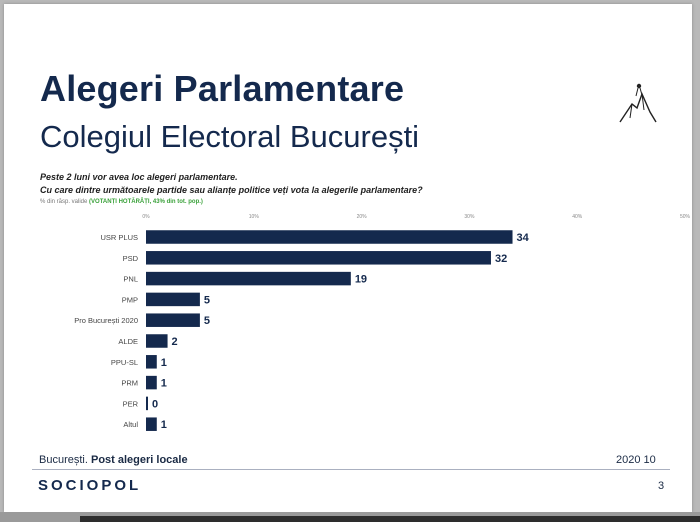  What do you see at coordinates (64, 202) in the screenshot?
I see `note-prefix: % din răsp. valide` at bounding box center [64, 202].